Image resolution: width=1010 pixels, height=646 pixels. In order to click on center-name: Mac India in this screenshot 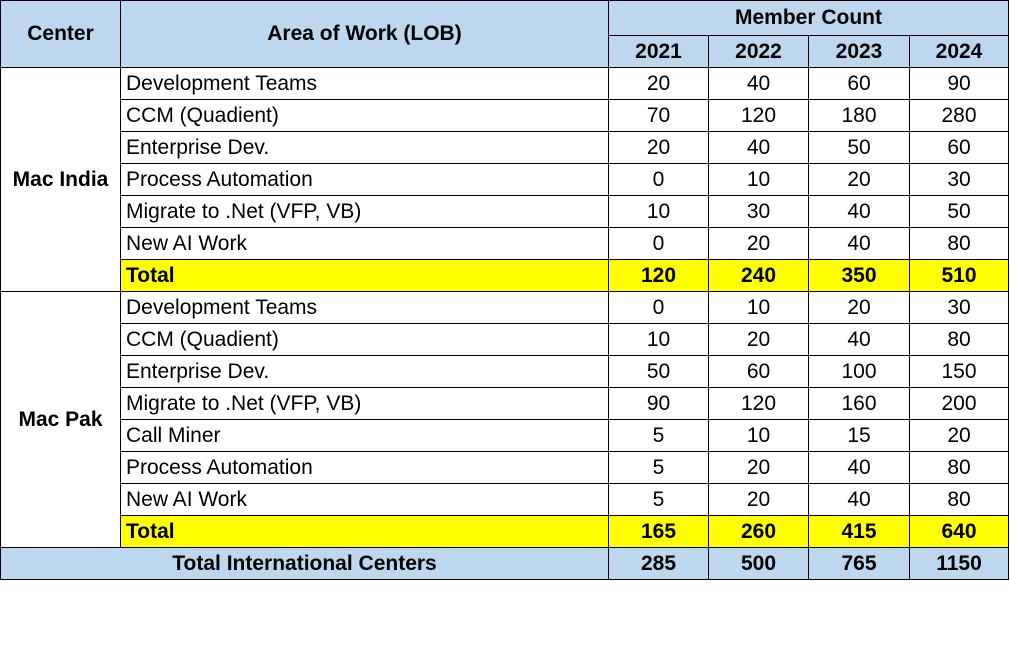, I will do `click(60, 179)`.